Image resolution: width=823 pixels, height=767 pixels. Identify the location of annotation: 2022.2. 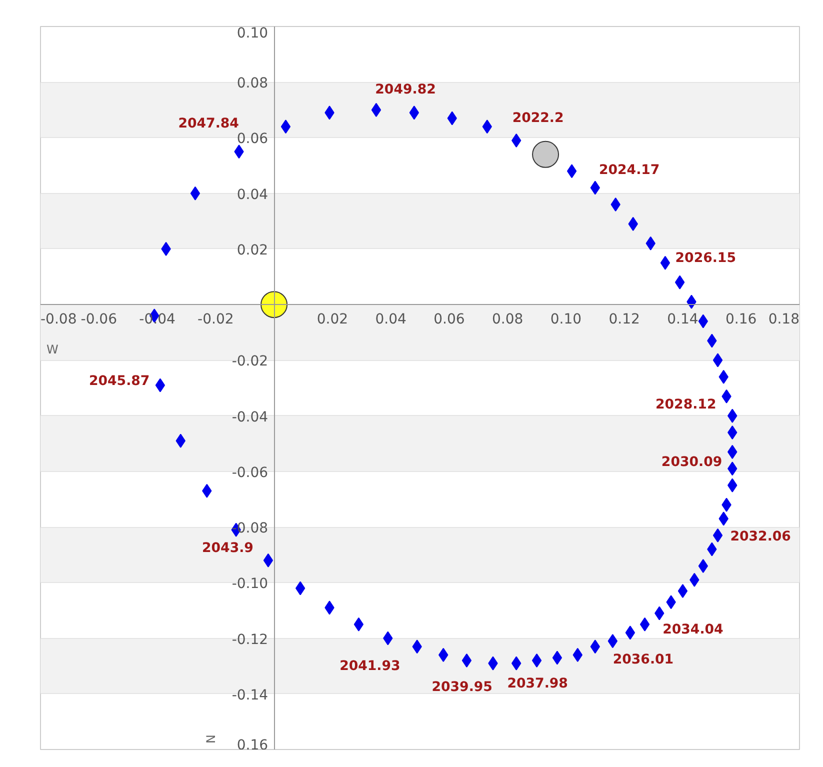
(538, 118).